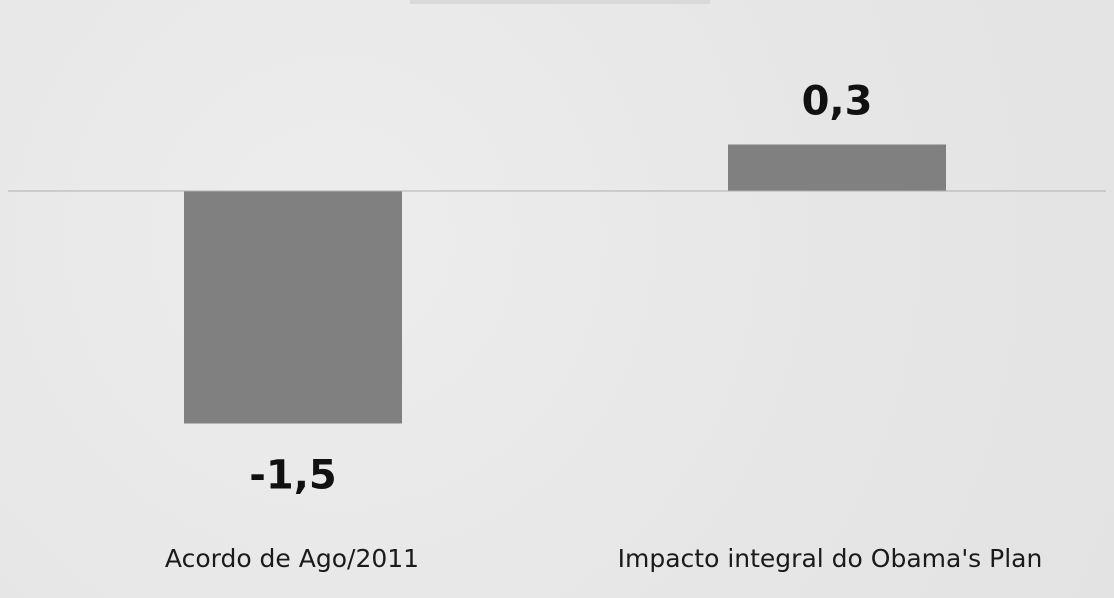 The width and height of the screenshot is (1114, 598). Describe the element at coordinates (560, 2) in the screenshot. I see `cropped-title-fragment` at that location.